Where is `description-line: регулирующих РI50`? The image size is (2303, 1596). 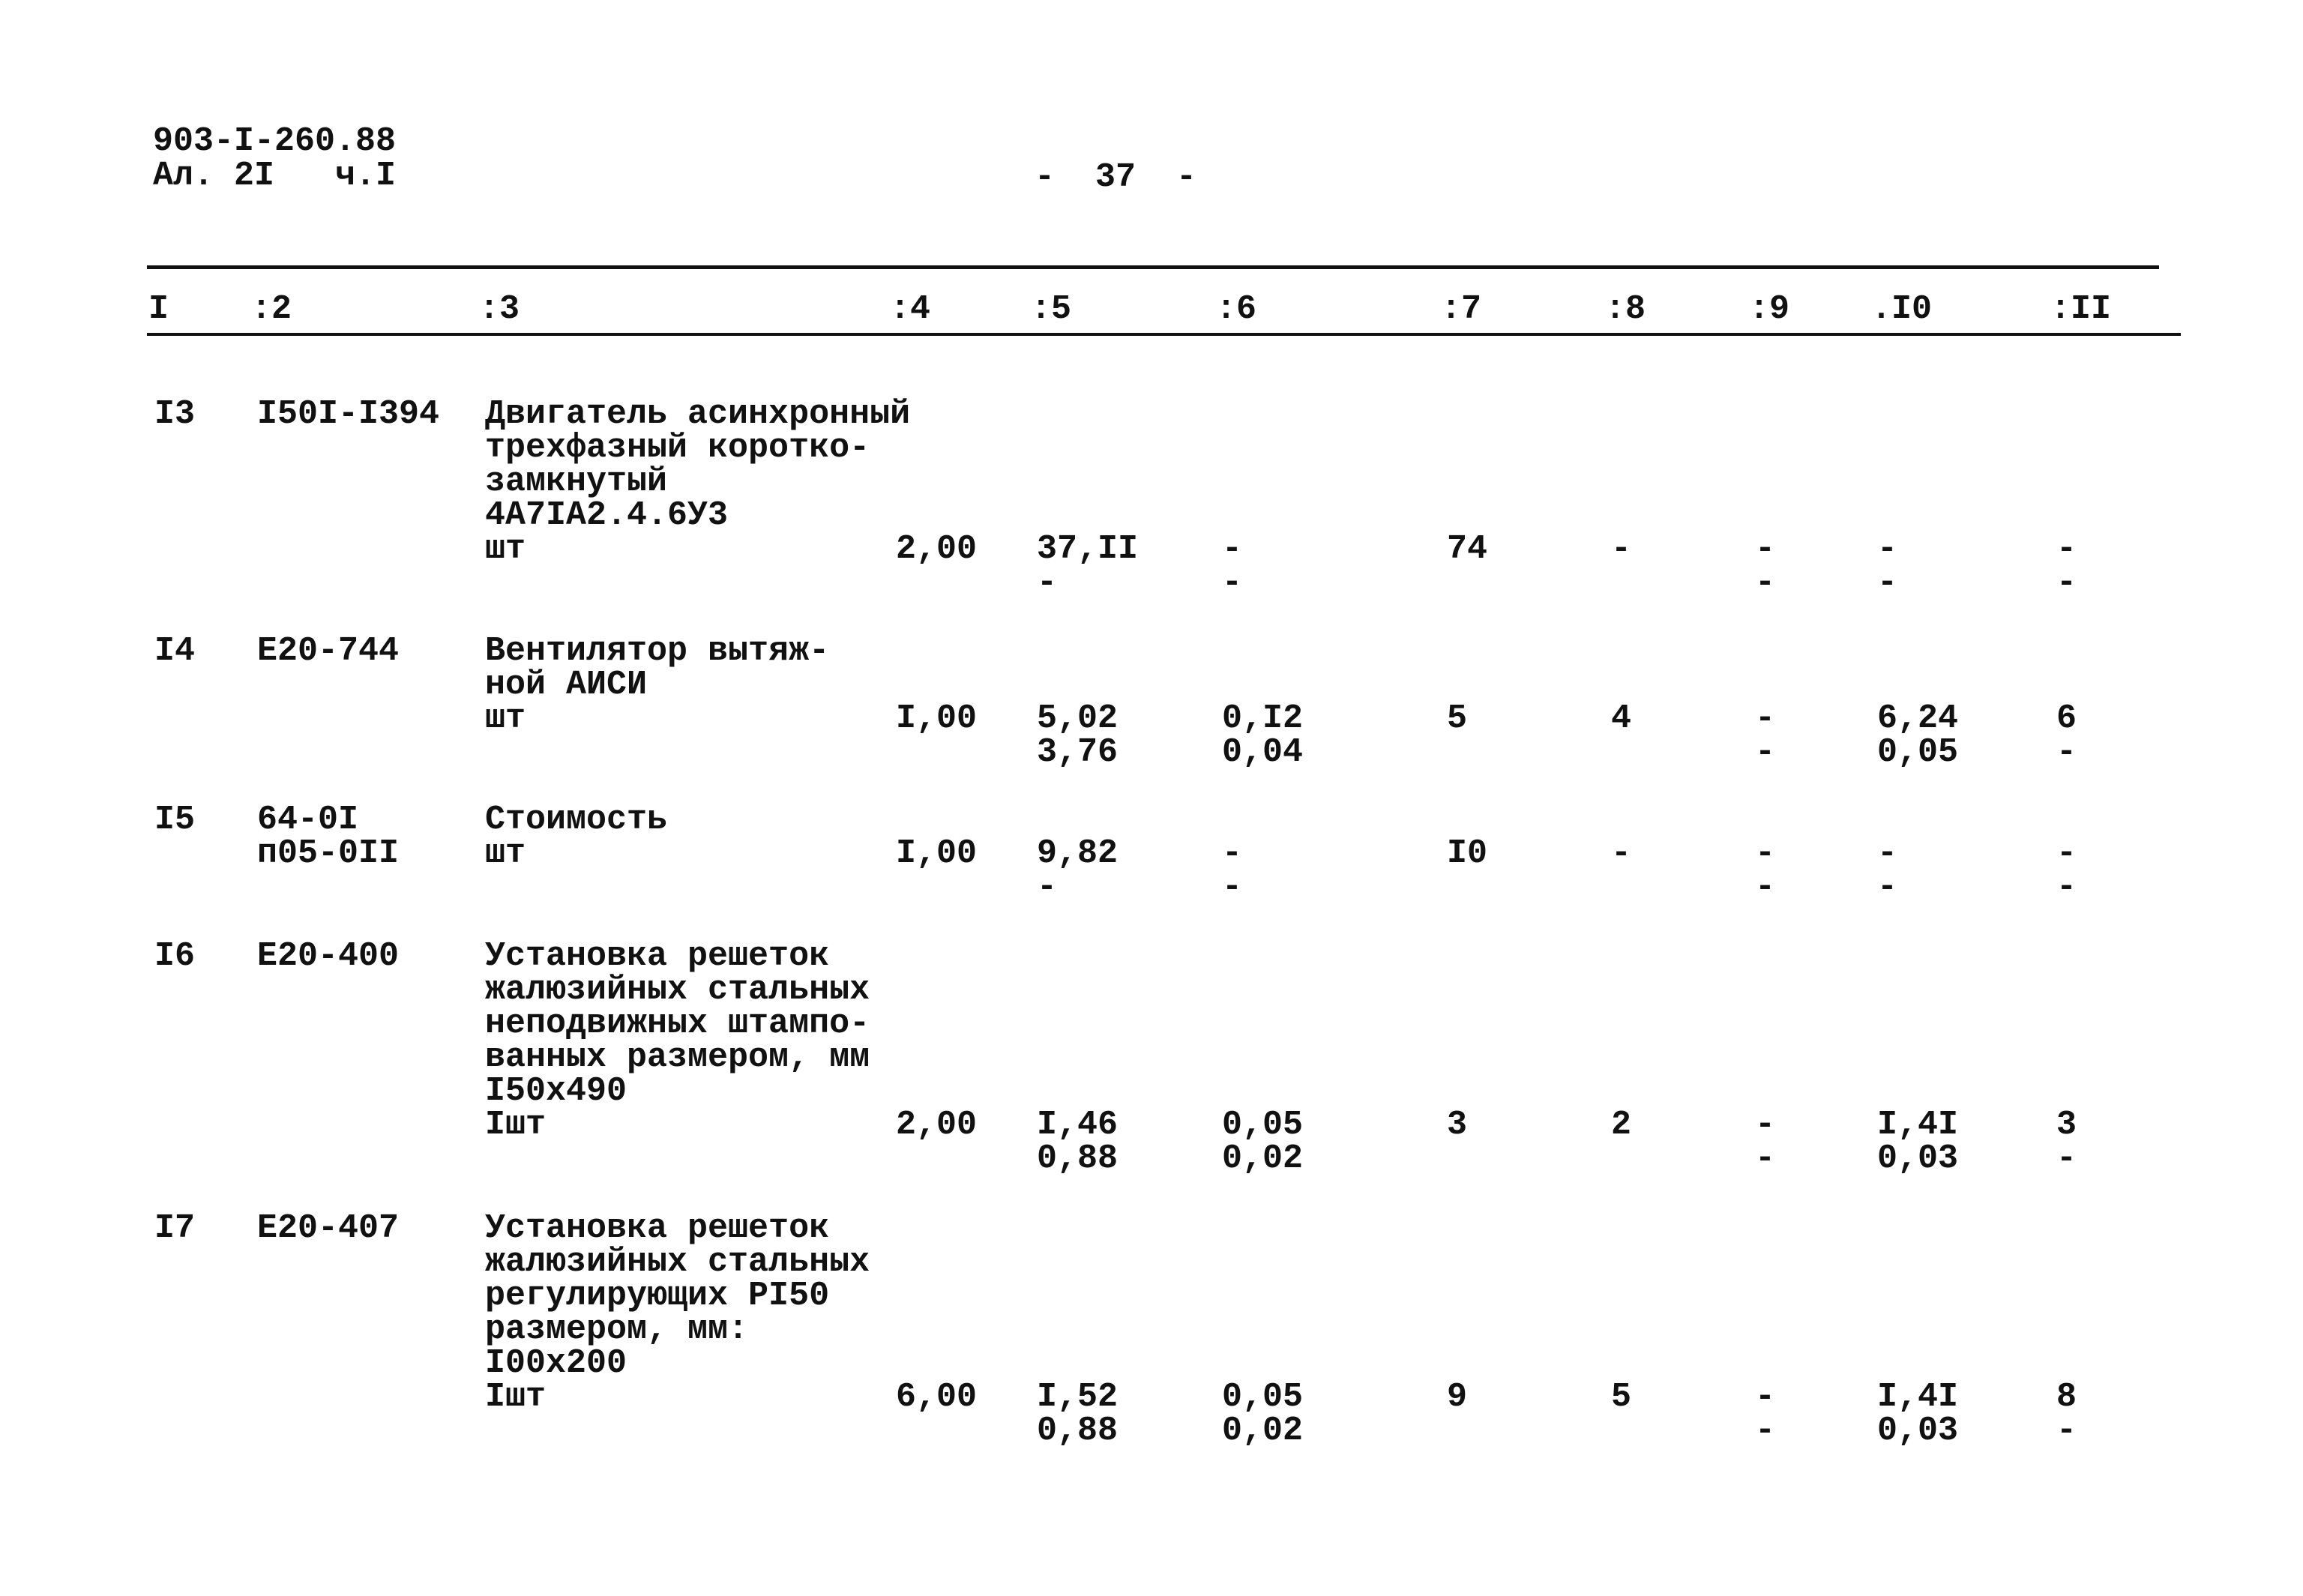 description-line: регулирующих РI50 is located at coordinates (657, 1296).